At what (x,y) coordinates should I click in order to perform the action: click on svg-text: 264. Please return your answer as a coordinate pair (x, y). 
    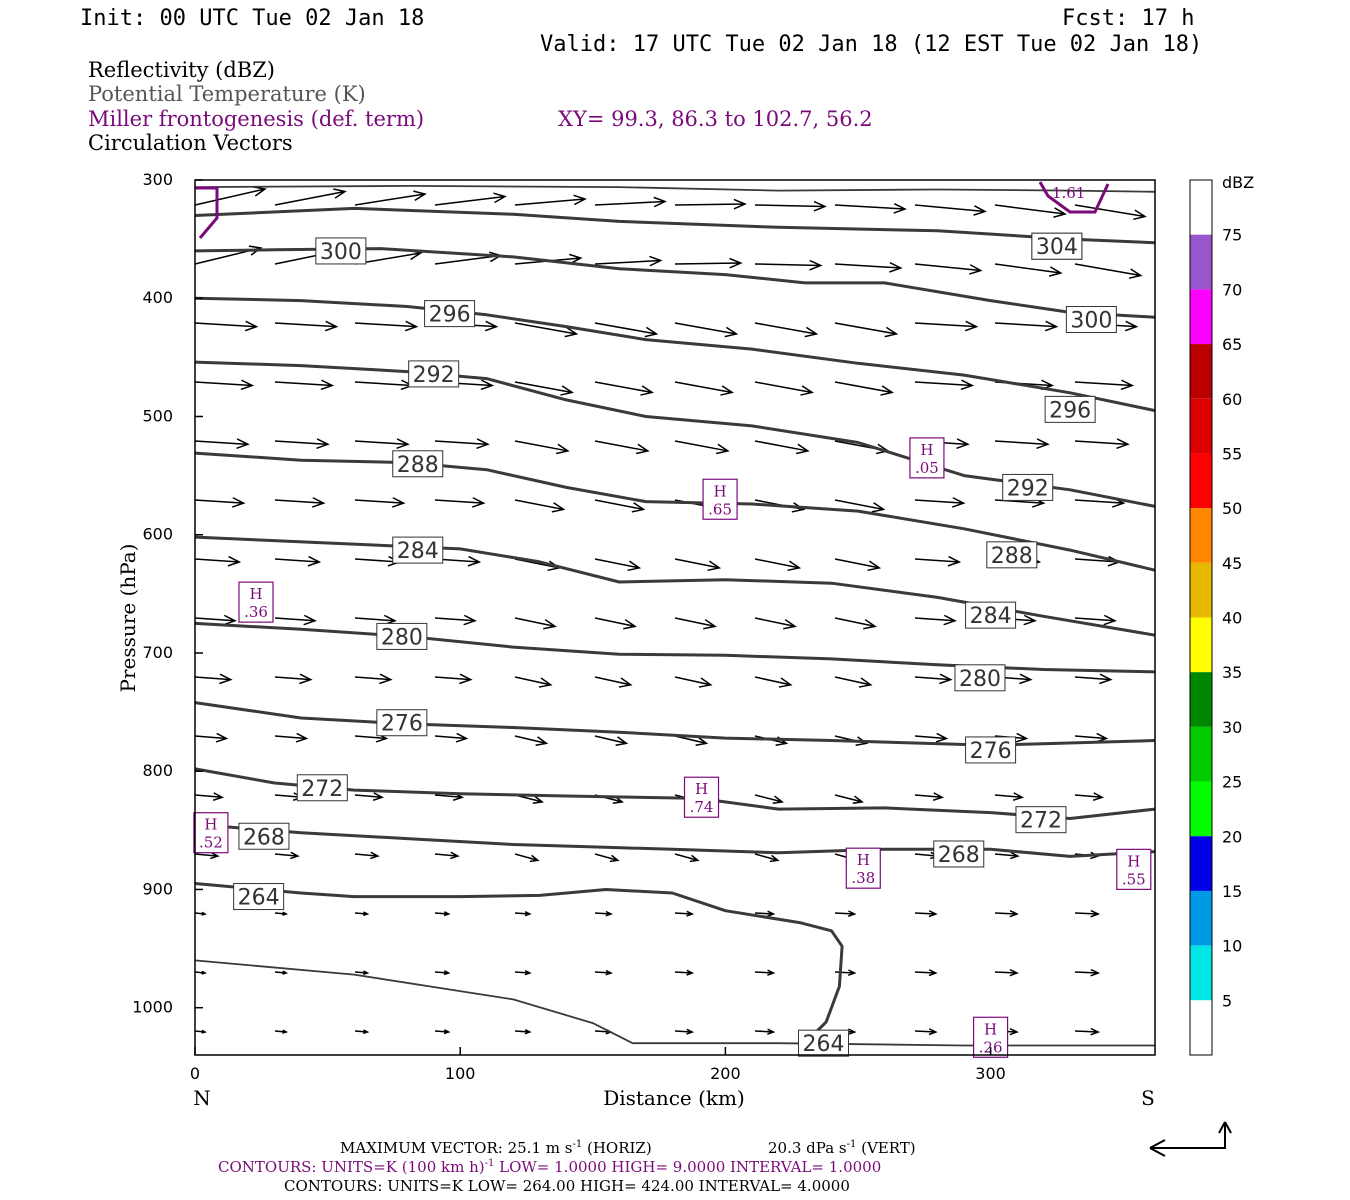
    Looking at the image, I should click on (259, 898).